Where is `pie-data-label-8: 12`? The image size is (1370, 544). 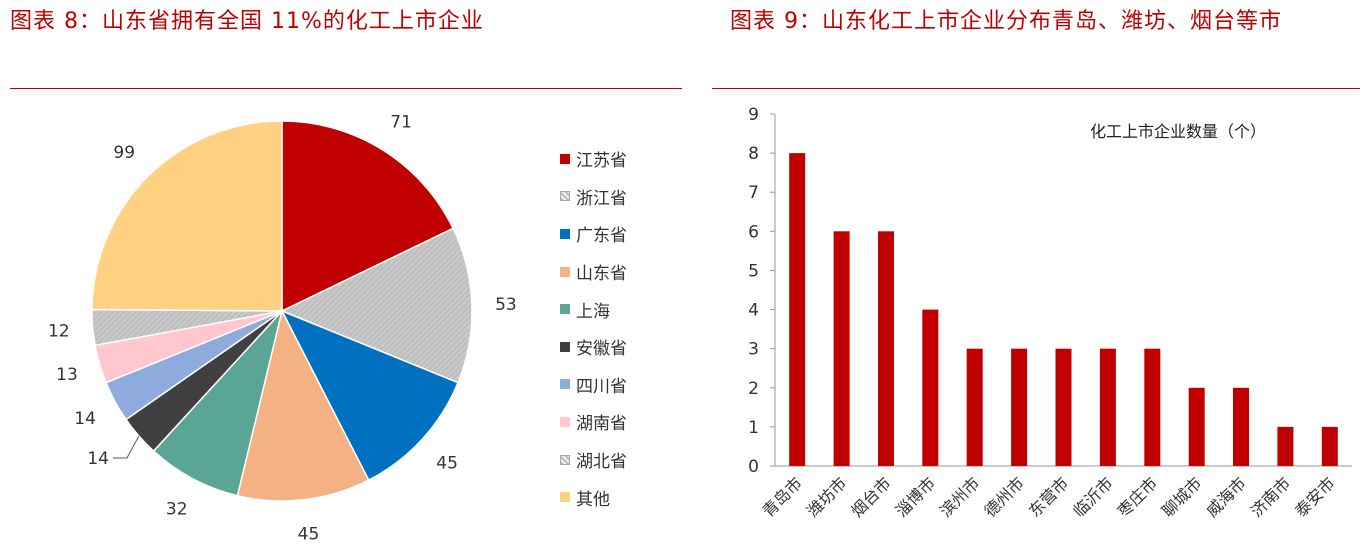
pie-data-label-8: 12 is located at coordinates (59, 331).